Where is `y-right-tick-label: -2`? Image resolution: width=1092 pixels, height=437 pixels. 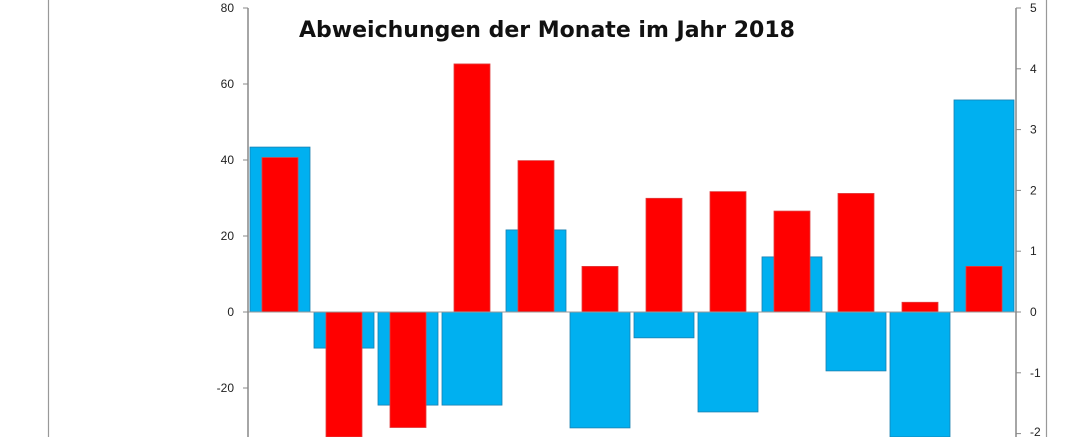
y-right-tick-label: -2 is located at coordinates (1035, 431).